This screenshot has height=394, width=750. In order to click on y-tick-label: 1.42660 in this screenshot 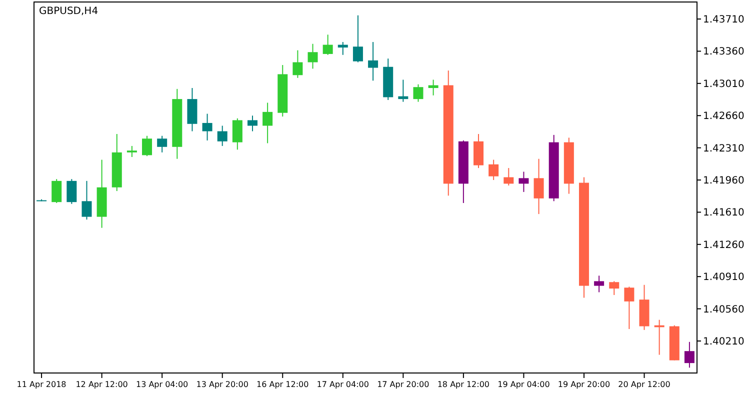, I will do `click(723, 116)`.